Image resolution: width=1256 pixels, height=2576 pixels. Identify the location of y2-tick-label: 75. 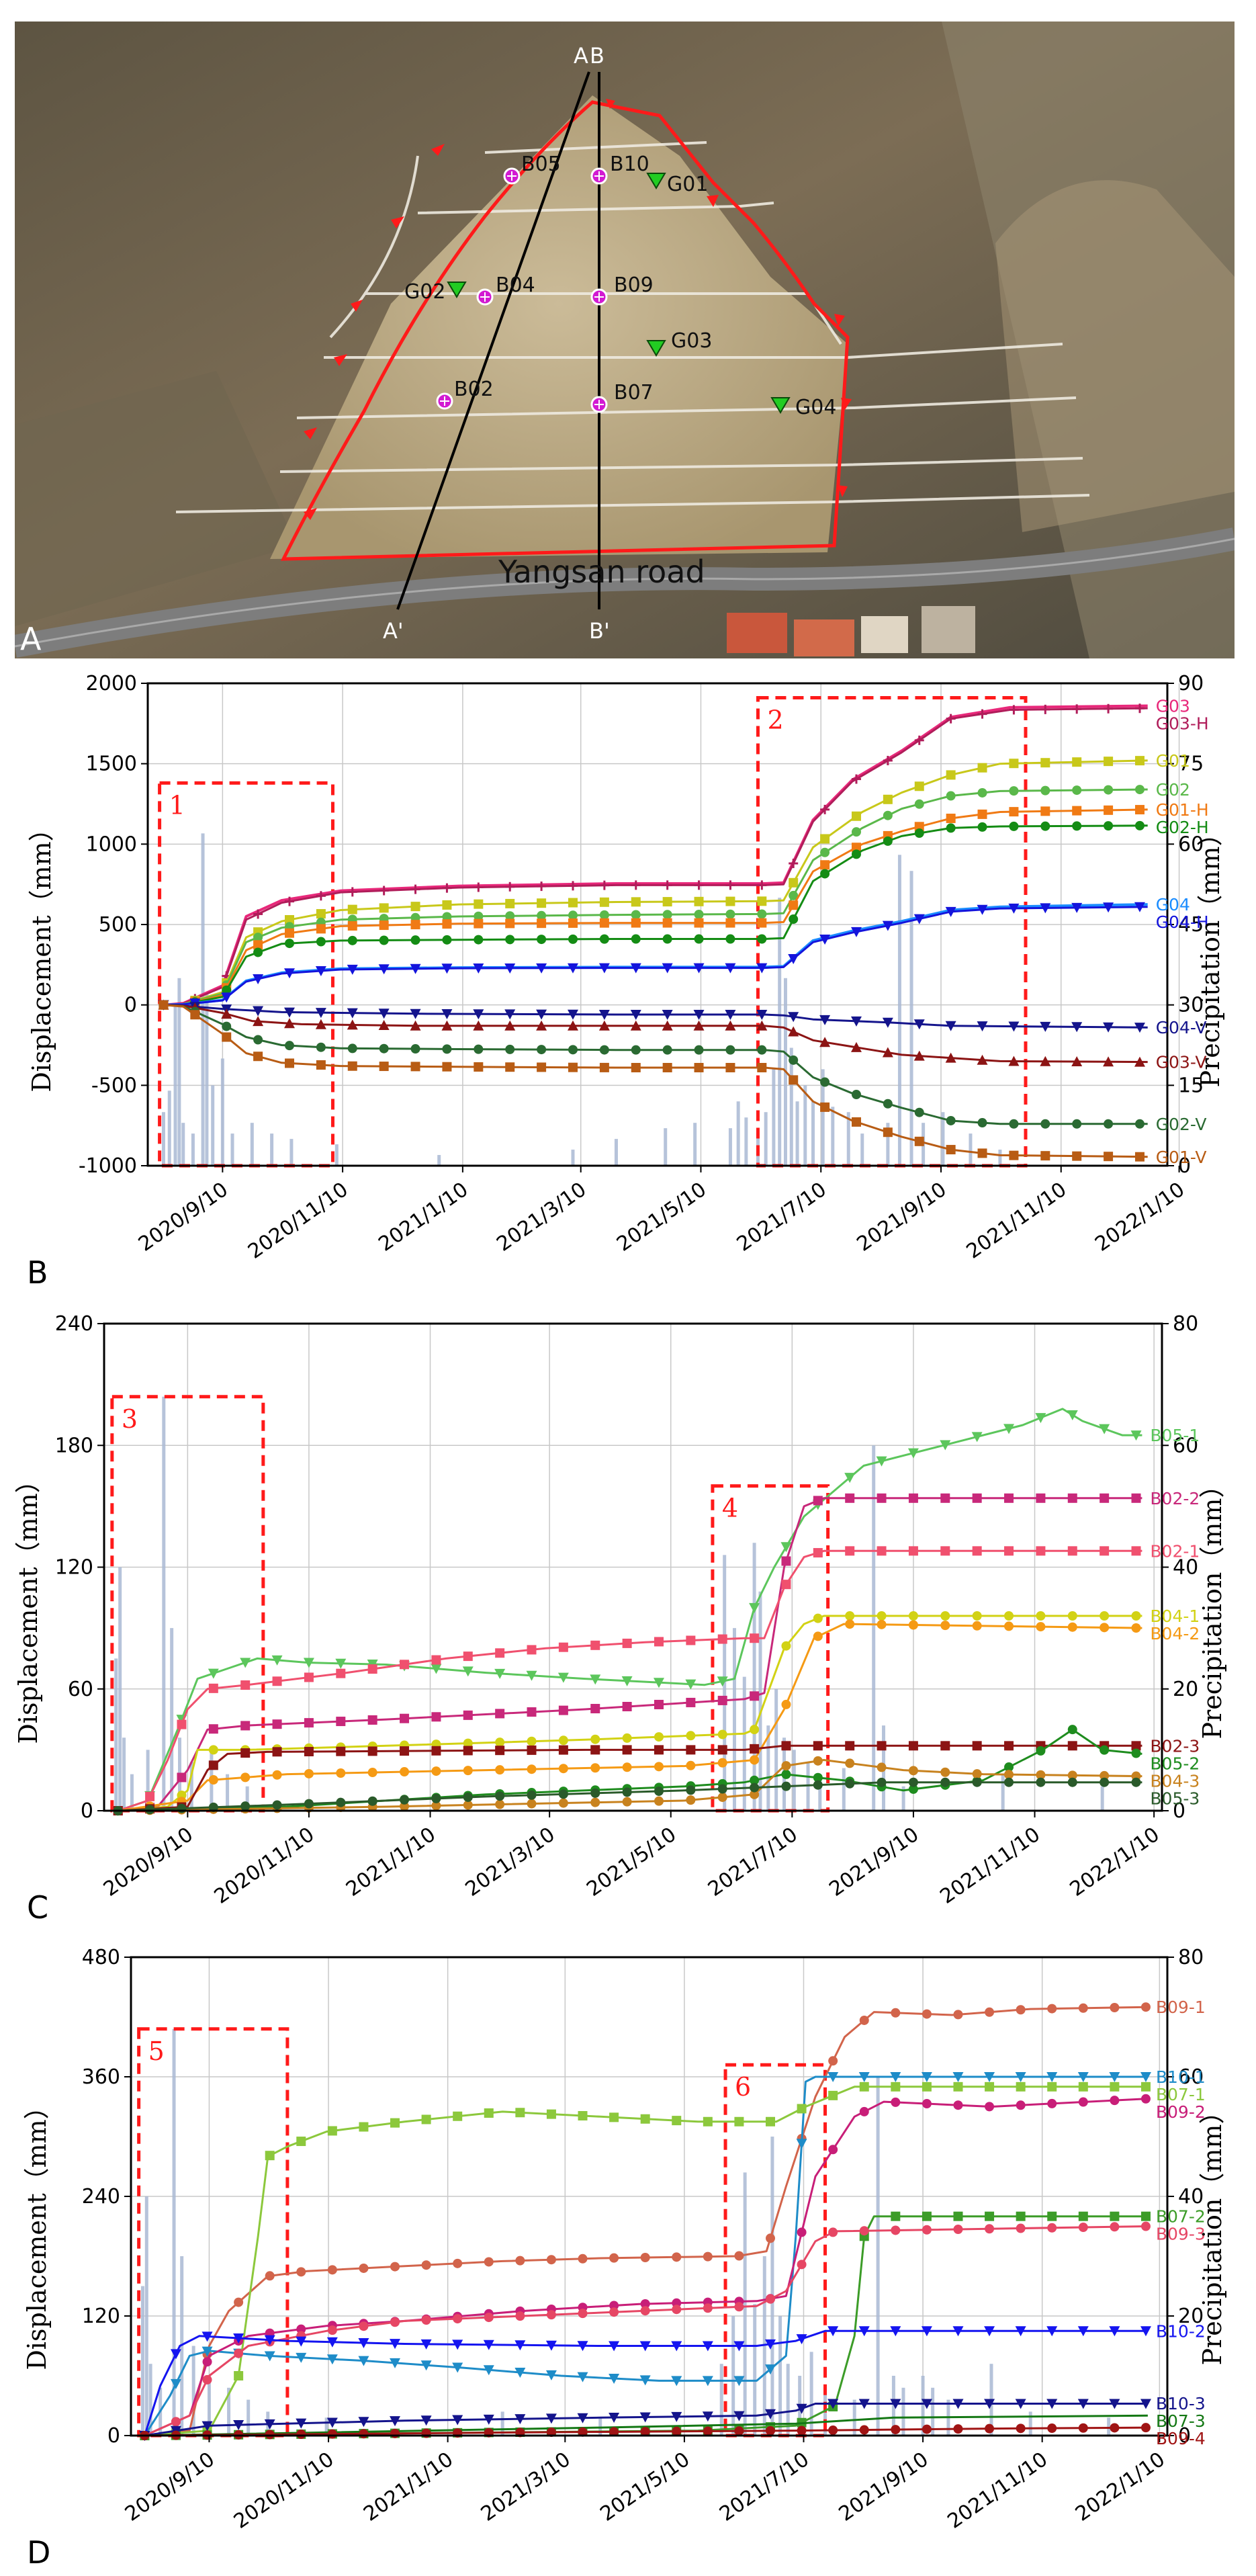
(1191, 764).